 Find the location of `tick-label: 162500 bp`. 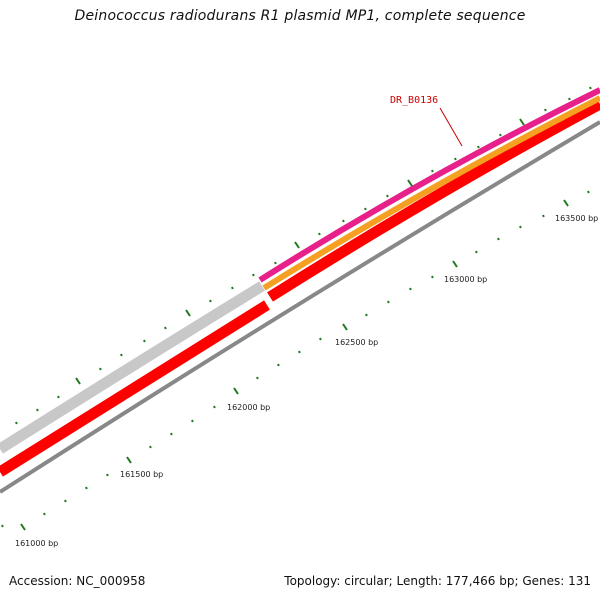

tick-label: 162500 bp is located at coordinates (356, 342).